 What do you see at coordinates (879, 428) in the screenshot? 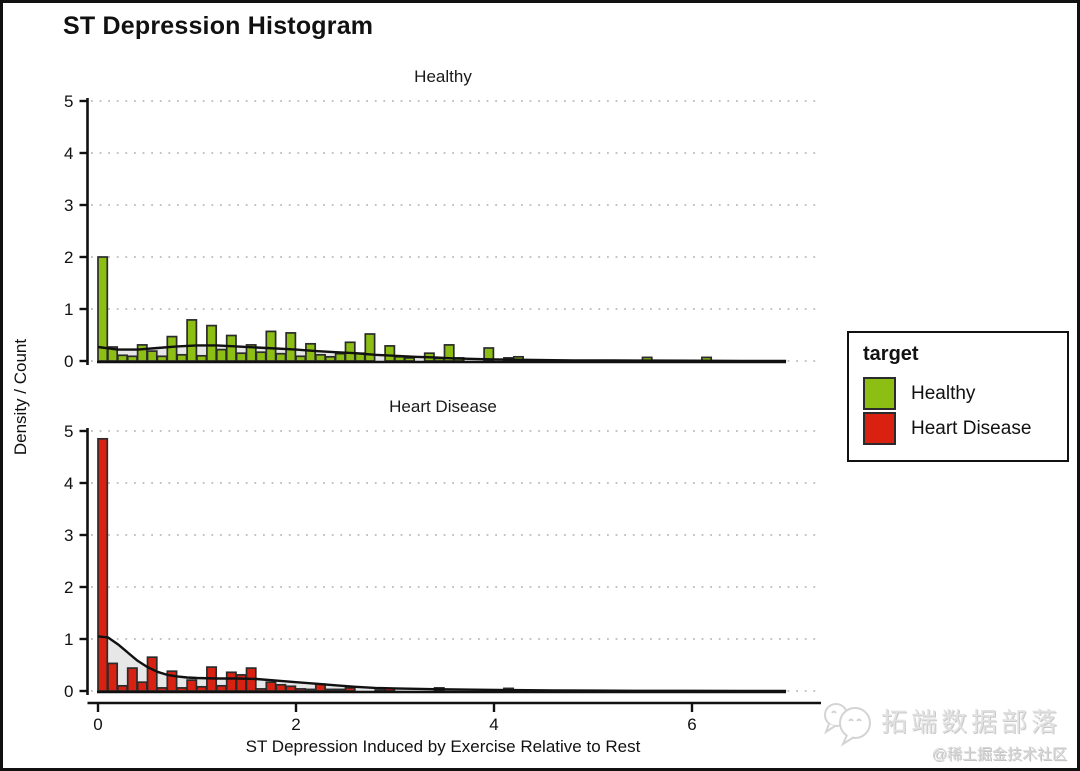
I see `heart-disease-swatch-icon` at bounding box center [879, 428].